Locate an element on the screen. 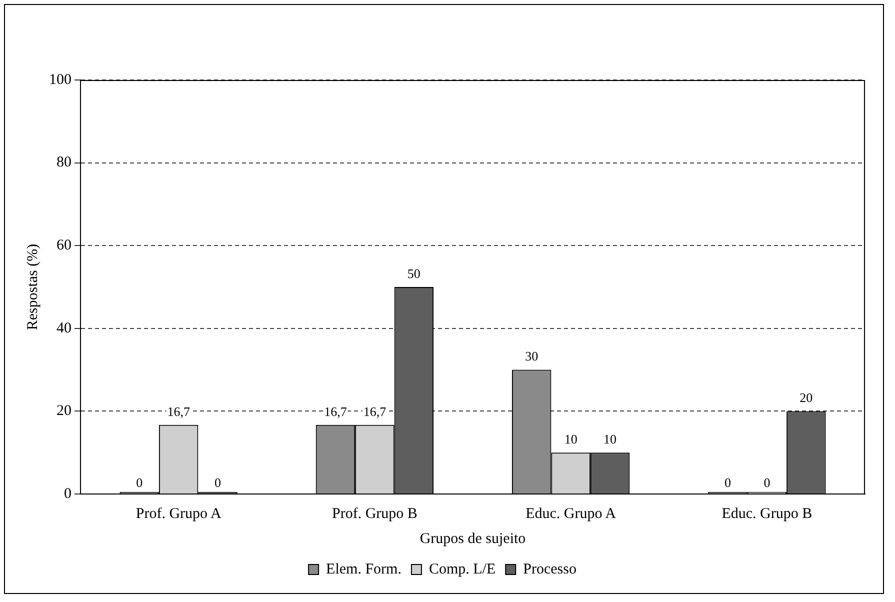 This screenshot has width=895, height=602. y-tick-label: 40 is located at coordinates (64, 328).